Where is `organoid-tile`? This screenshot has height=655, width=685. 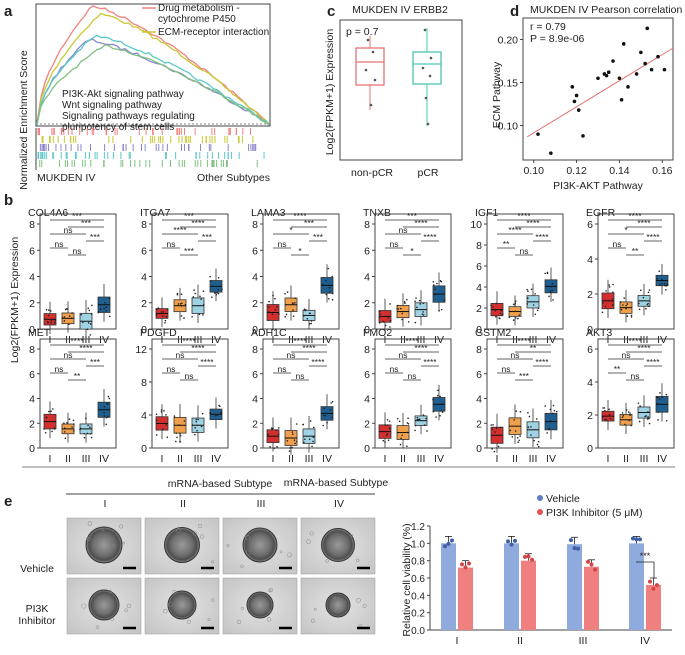
organoid-tile is located at coordinates (260, 606).